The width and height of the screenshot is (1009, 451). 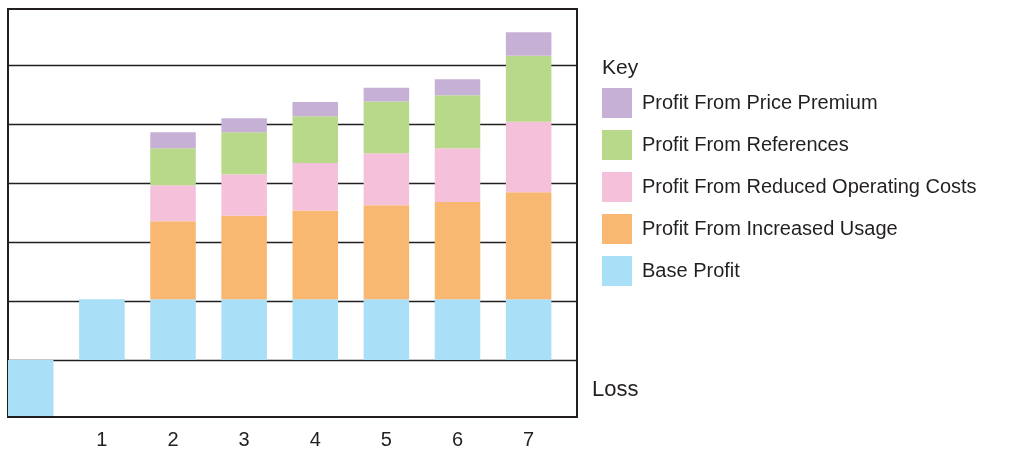 I want to click on x-tick-label: 6, so click(x=457, y=438).